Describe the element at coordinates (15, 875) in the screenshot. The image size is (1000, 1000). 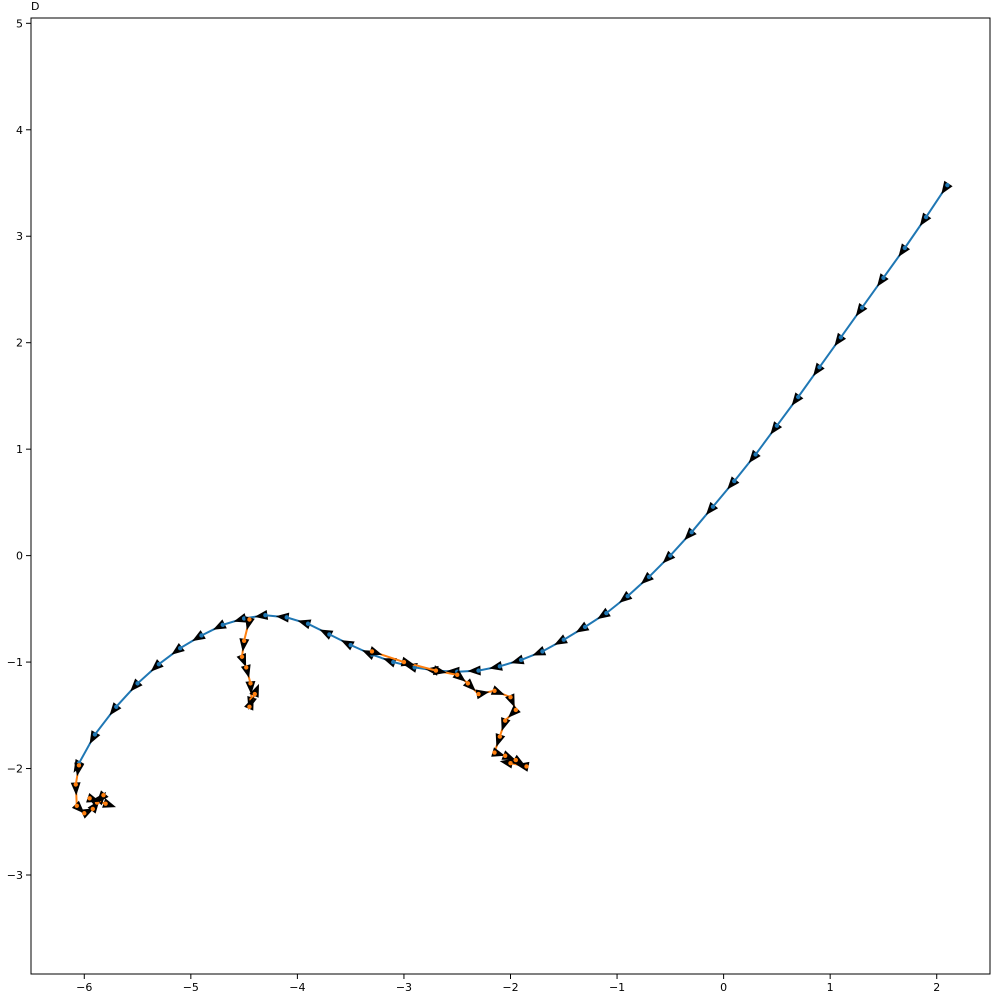
I see `y-tick-label: −3` at that location.